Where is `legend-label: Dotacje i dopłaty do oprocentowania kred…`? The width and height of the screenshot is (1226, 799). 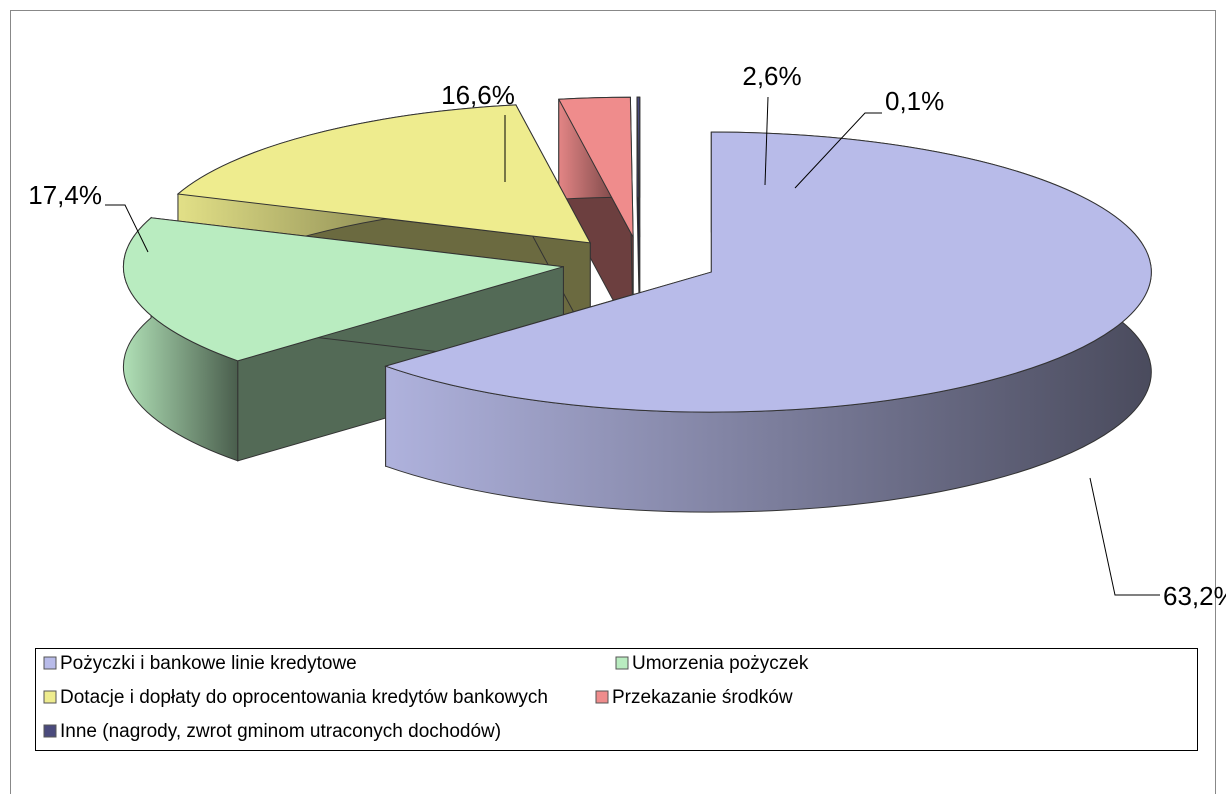 legend-label: Dotacje i dopłaty do oprocentowania kred… is located at coordinates (304, 697).